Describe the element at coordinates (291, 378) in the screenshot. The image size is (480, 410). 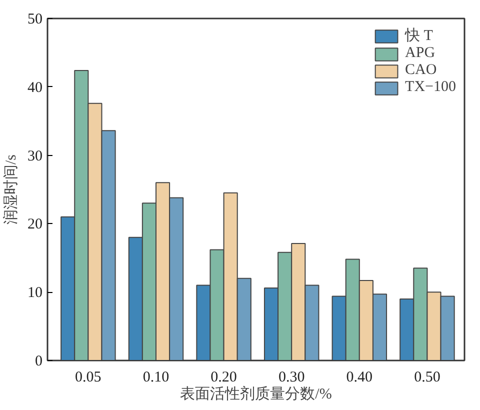
I see `x-tick-label: 0.30` at that location.